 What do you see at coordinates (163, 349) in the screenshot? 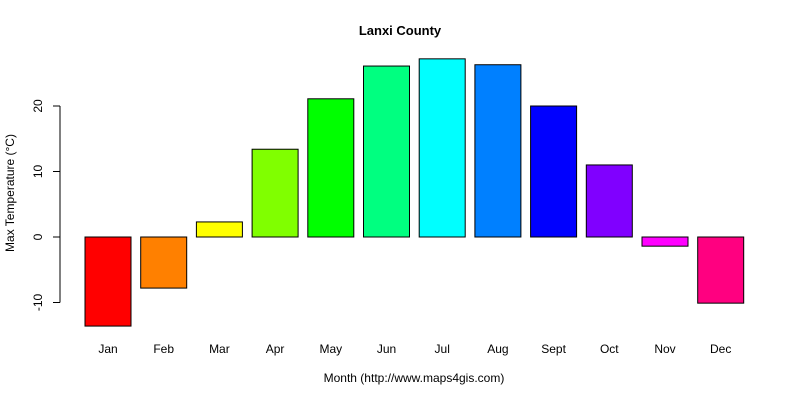
I see `x-tick-label: Feb` at bounding box center [163, 349].